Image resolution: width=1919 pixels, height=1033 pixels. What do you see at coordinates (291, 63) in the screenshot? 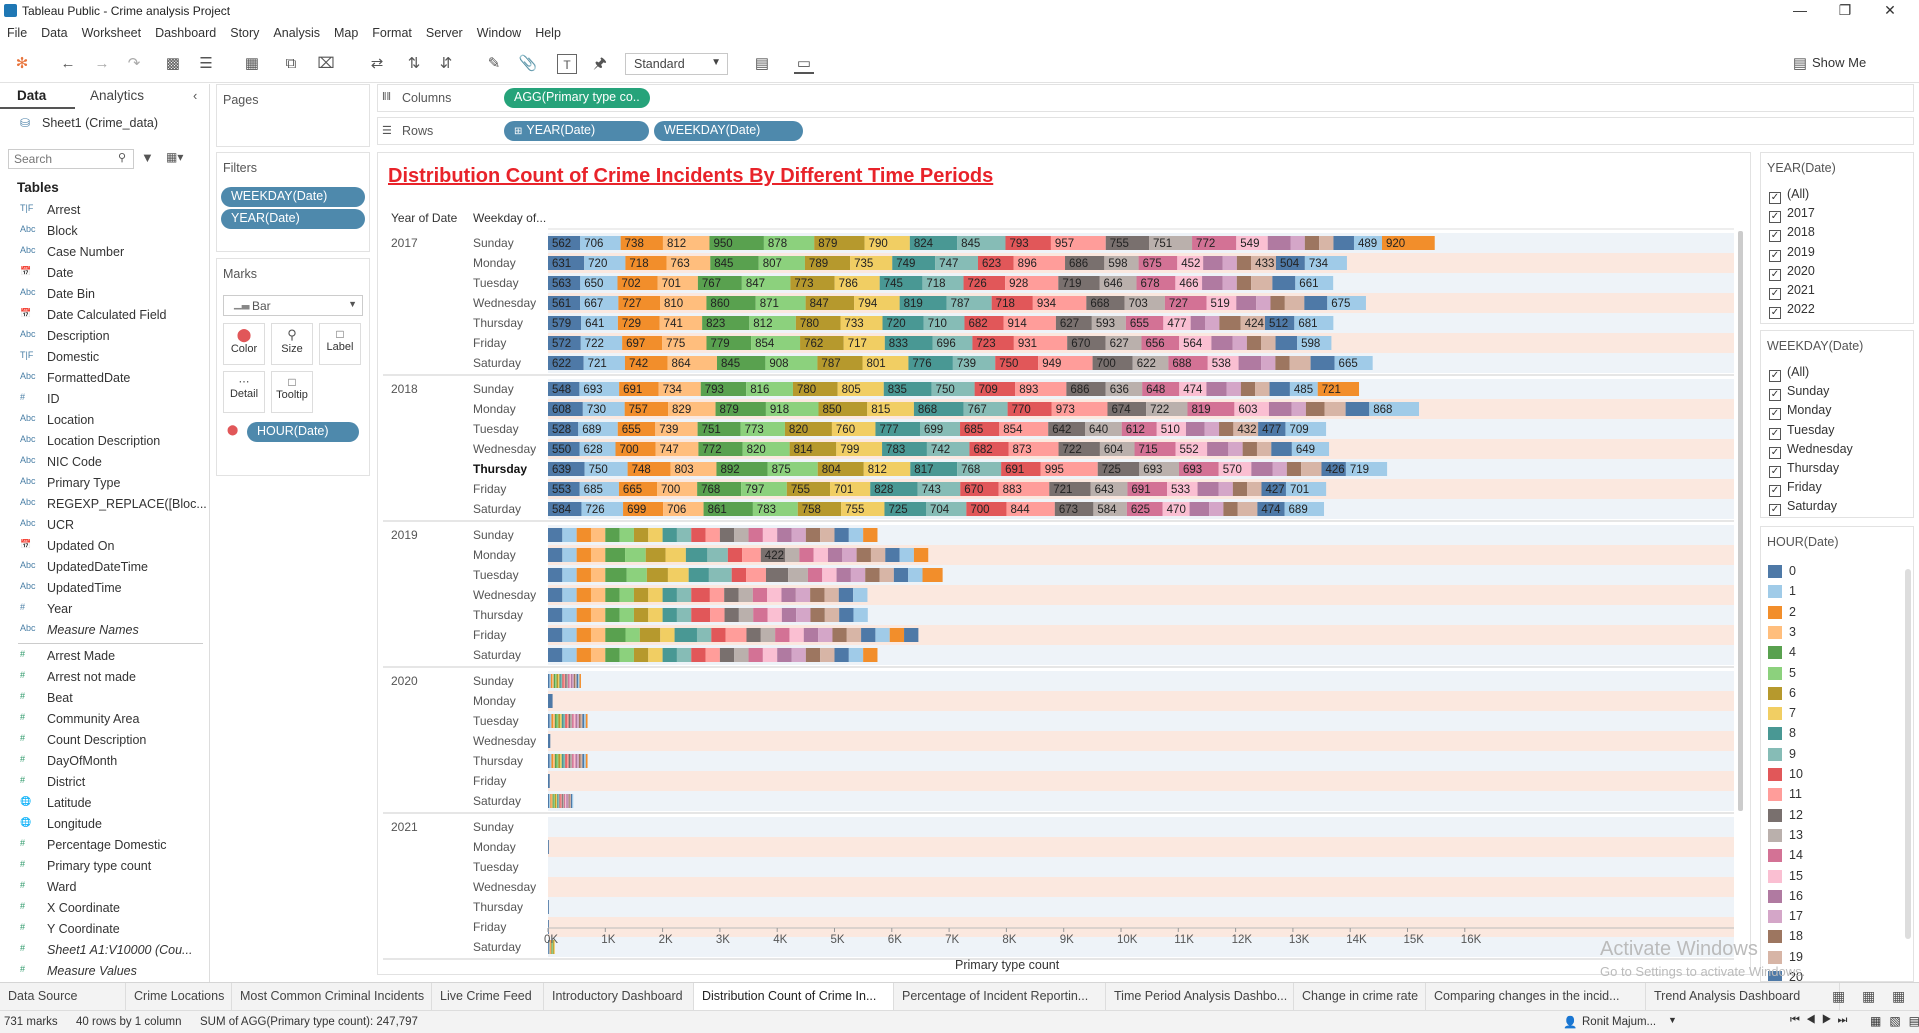
I see `duplicate-sheet-icon: ⧉` at bounding box center [291, 63].